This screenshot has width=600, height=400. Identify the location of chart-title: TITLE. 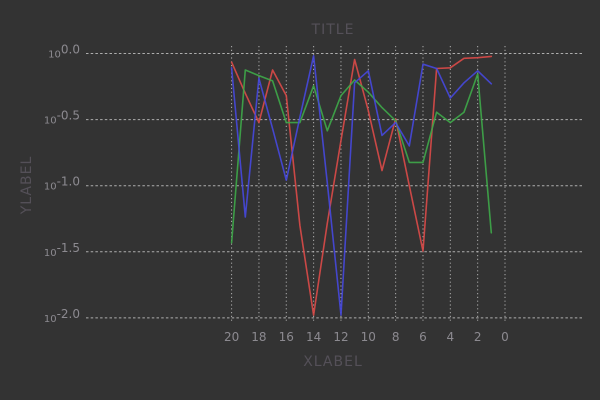
(333, 30).